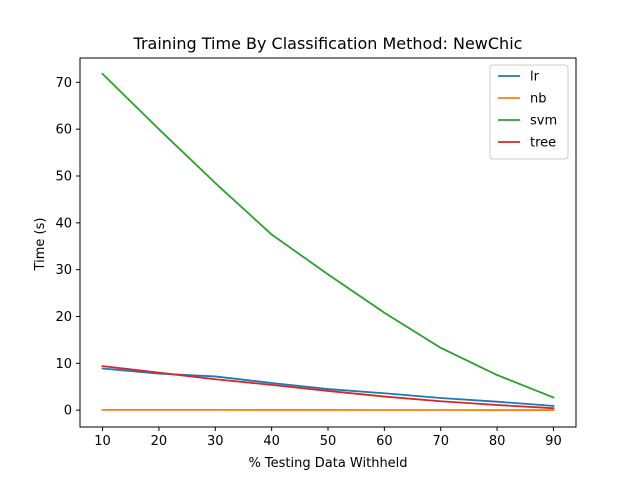  What do you see at coordinates (538, 99) in the screenshot?
I see `legend-label-nb: nb` at bounding box center [538, 99].